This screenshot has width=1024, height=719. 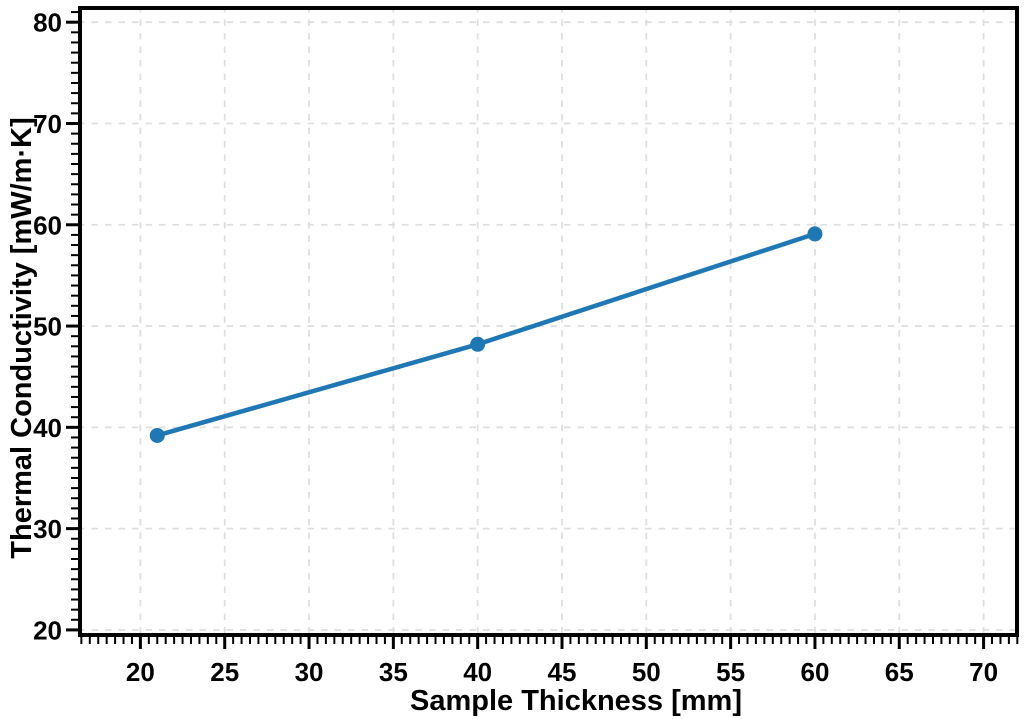 What do you see at coordinates (562, 672) in the screenshot?
I see `x-tick-label: 45` at bounding box center [562, 672].